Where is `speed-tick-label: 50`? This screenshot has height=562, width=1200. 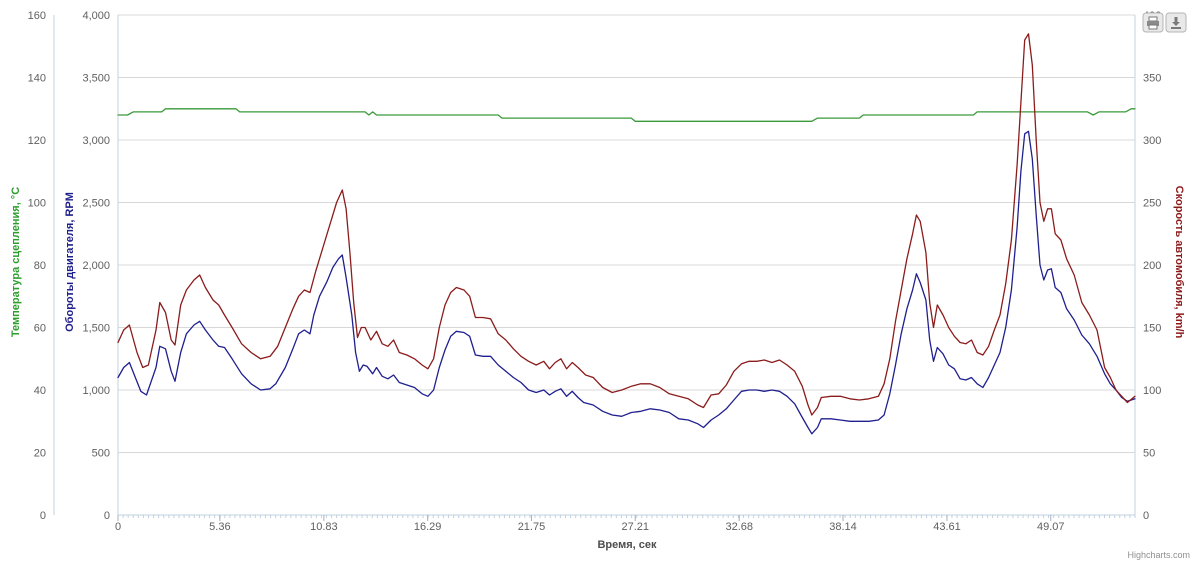
speed-tick-label: 50 is located at coordinates (1149, 454).